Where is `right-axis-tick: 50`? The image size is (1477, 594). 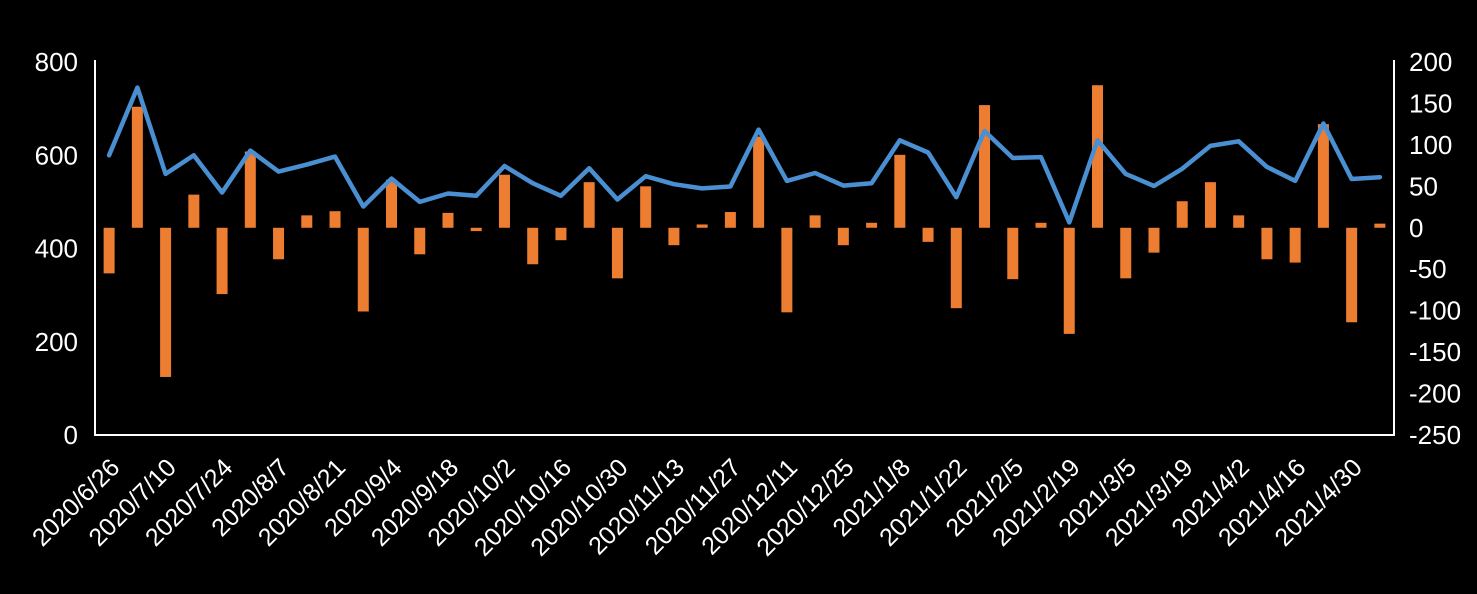 right-axis-tick: 50 is located at coordinates (1423, 186).